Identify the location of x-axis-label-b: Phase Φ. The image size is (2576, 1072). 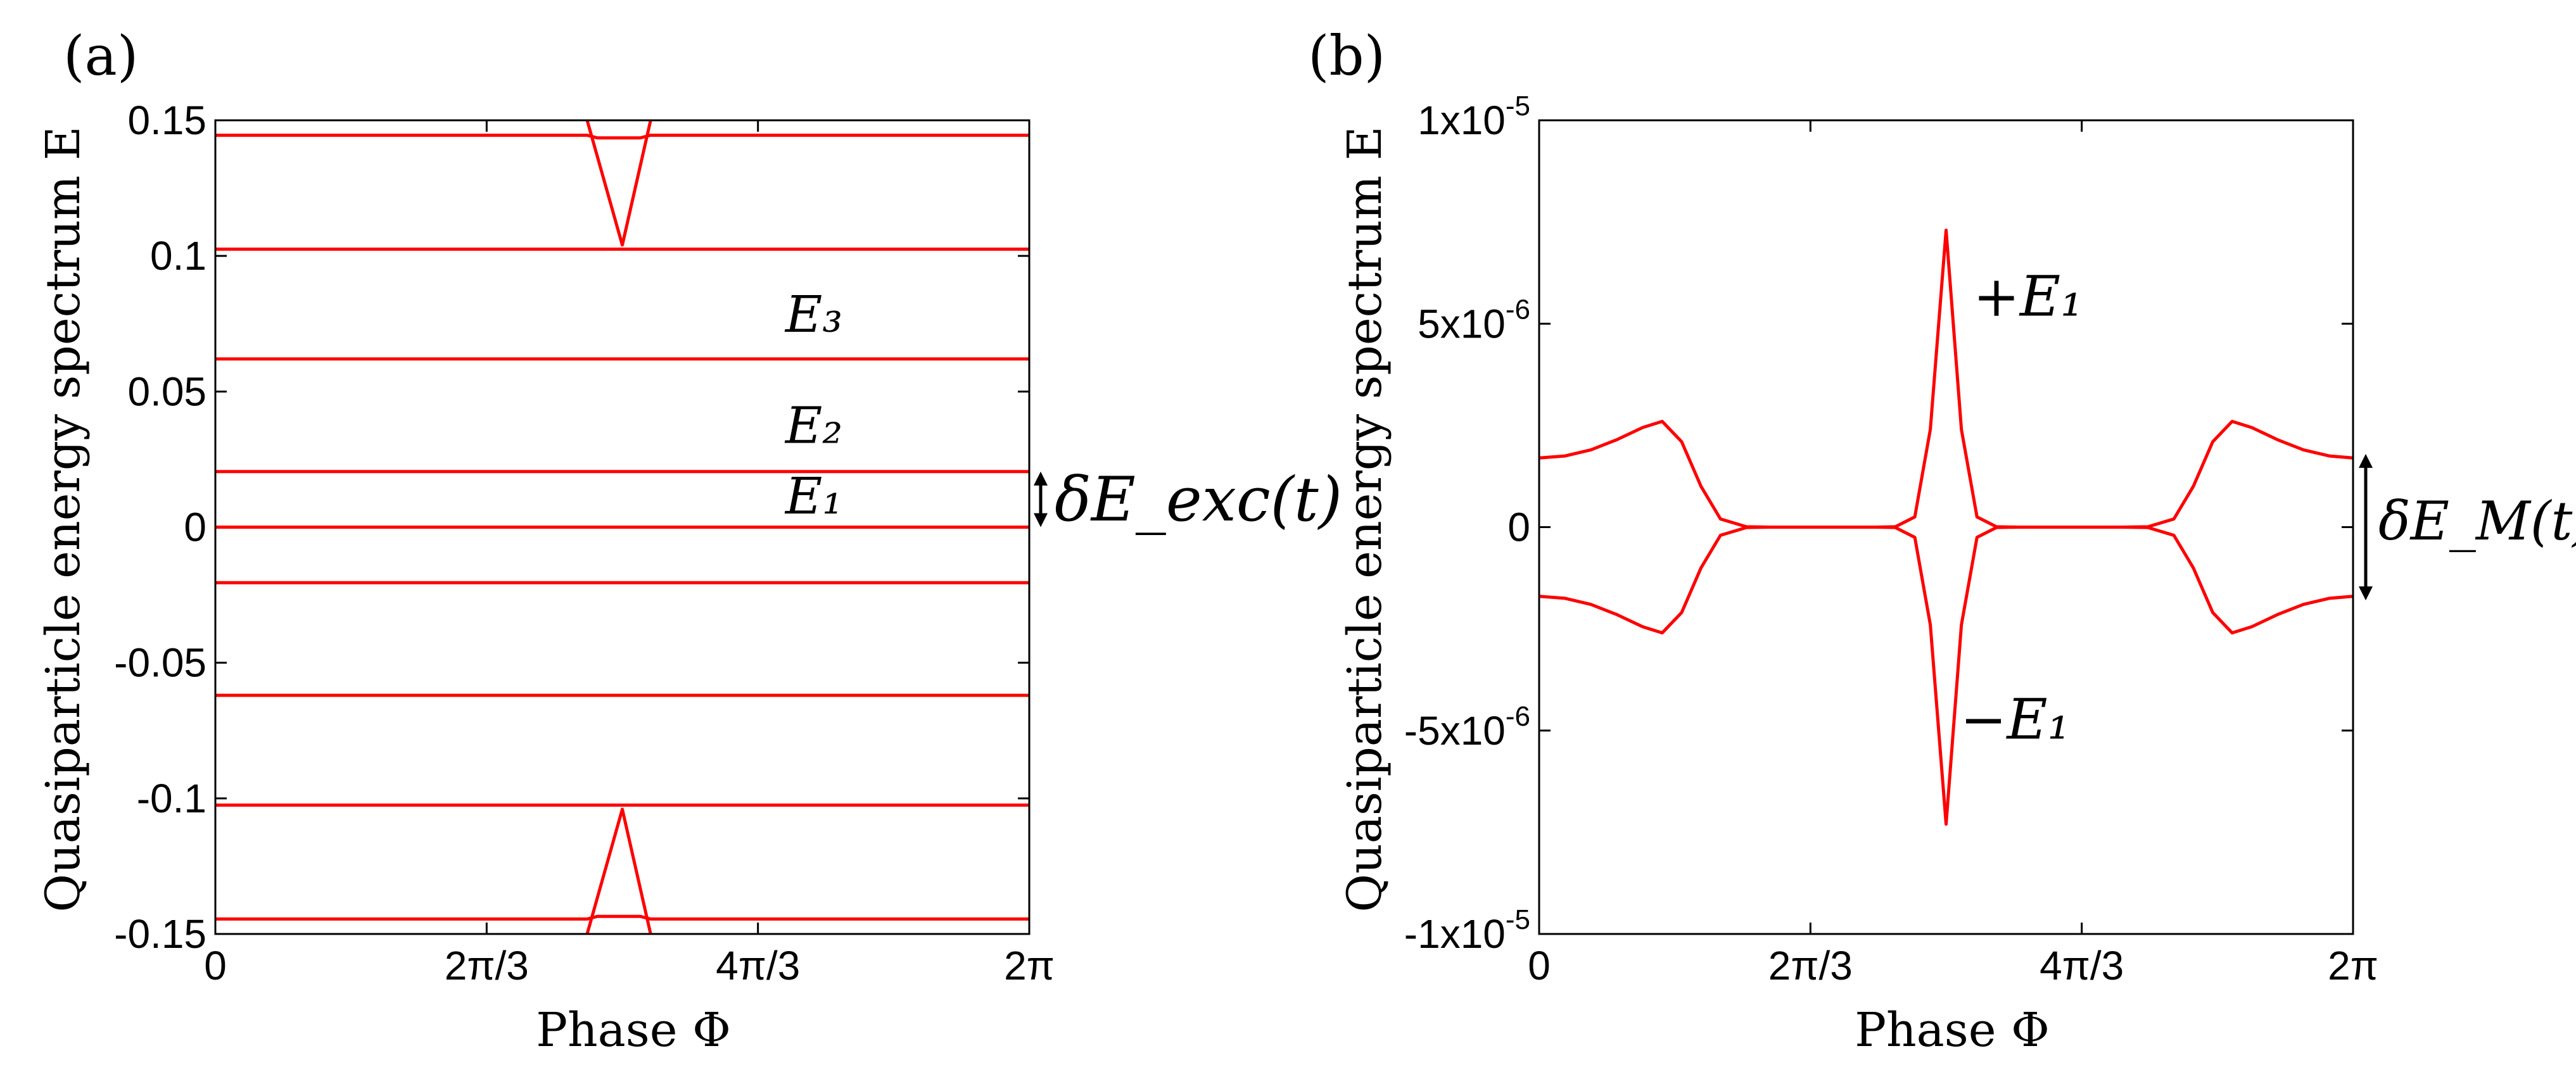
(1952, 1030).